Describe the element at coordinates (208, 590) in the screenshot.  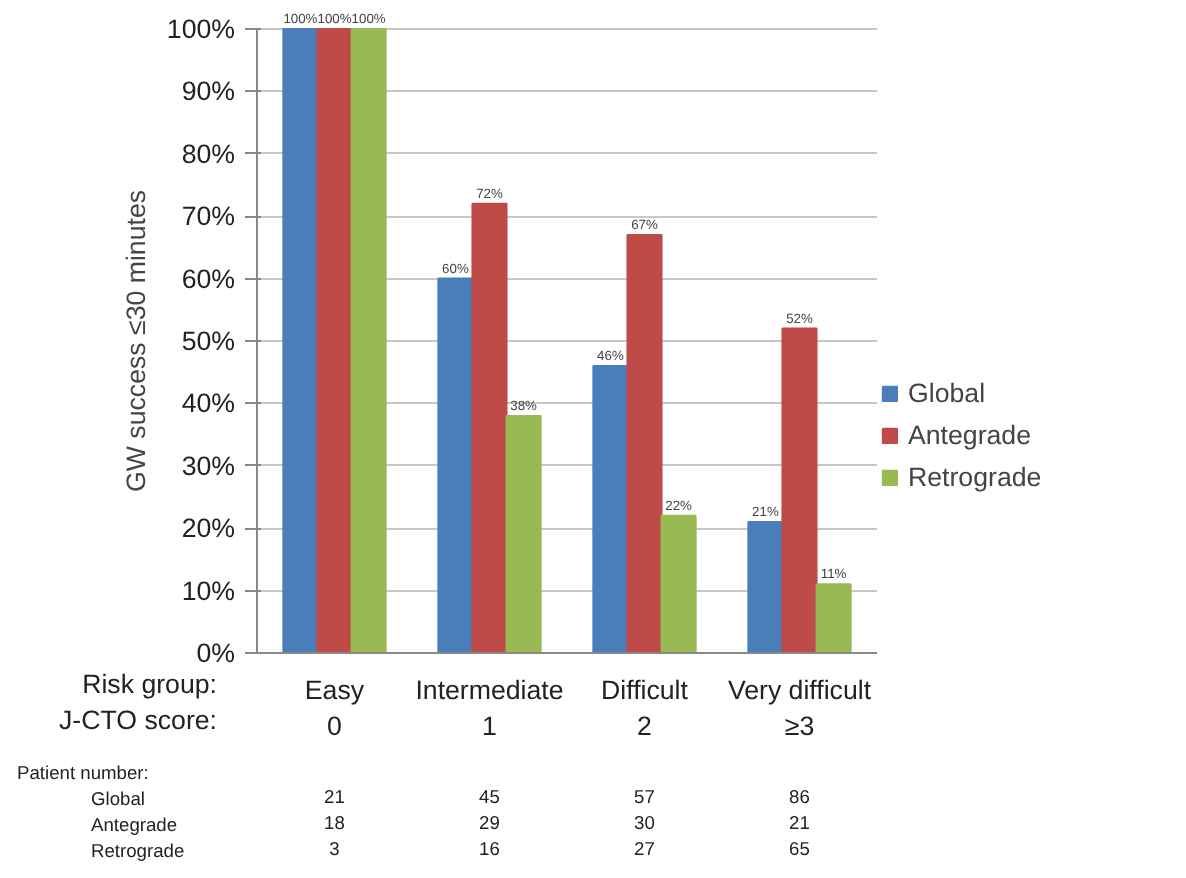
I see `y-tick-label: 10%` at that location.